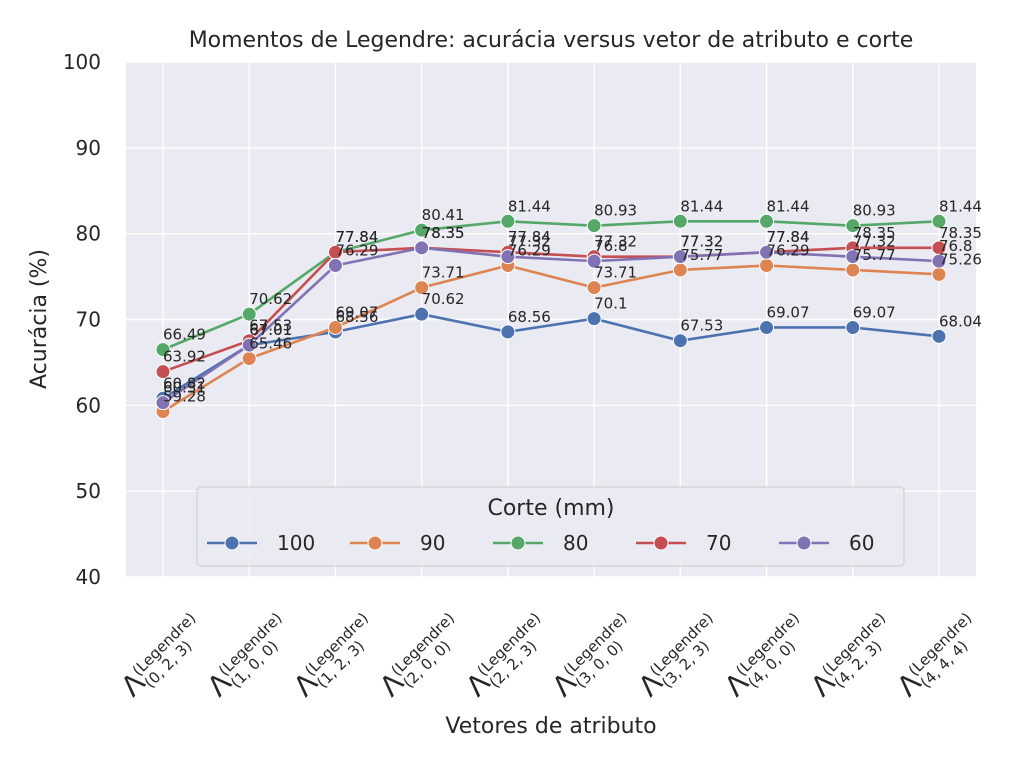 This screenshot has height=768, width=1024. Describe the element at coordinates (575, 543) in the screenshot. I see `legend-label: 80` at that location.